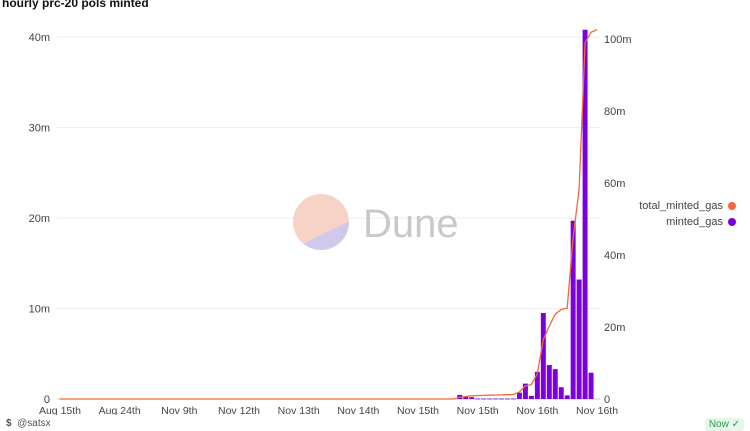 This screenshot has width=750, height=431. What do you see at coordinates (618, 220) in the screenshot?
I see `right-axis: 0 20m 40m 60m 80m 100m` at bounding box center [618, 220].